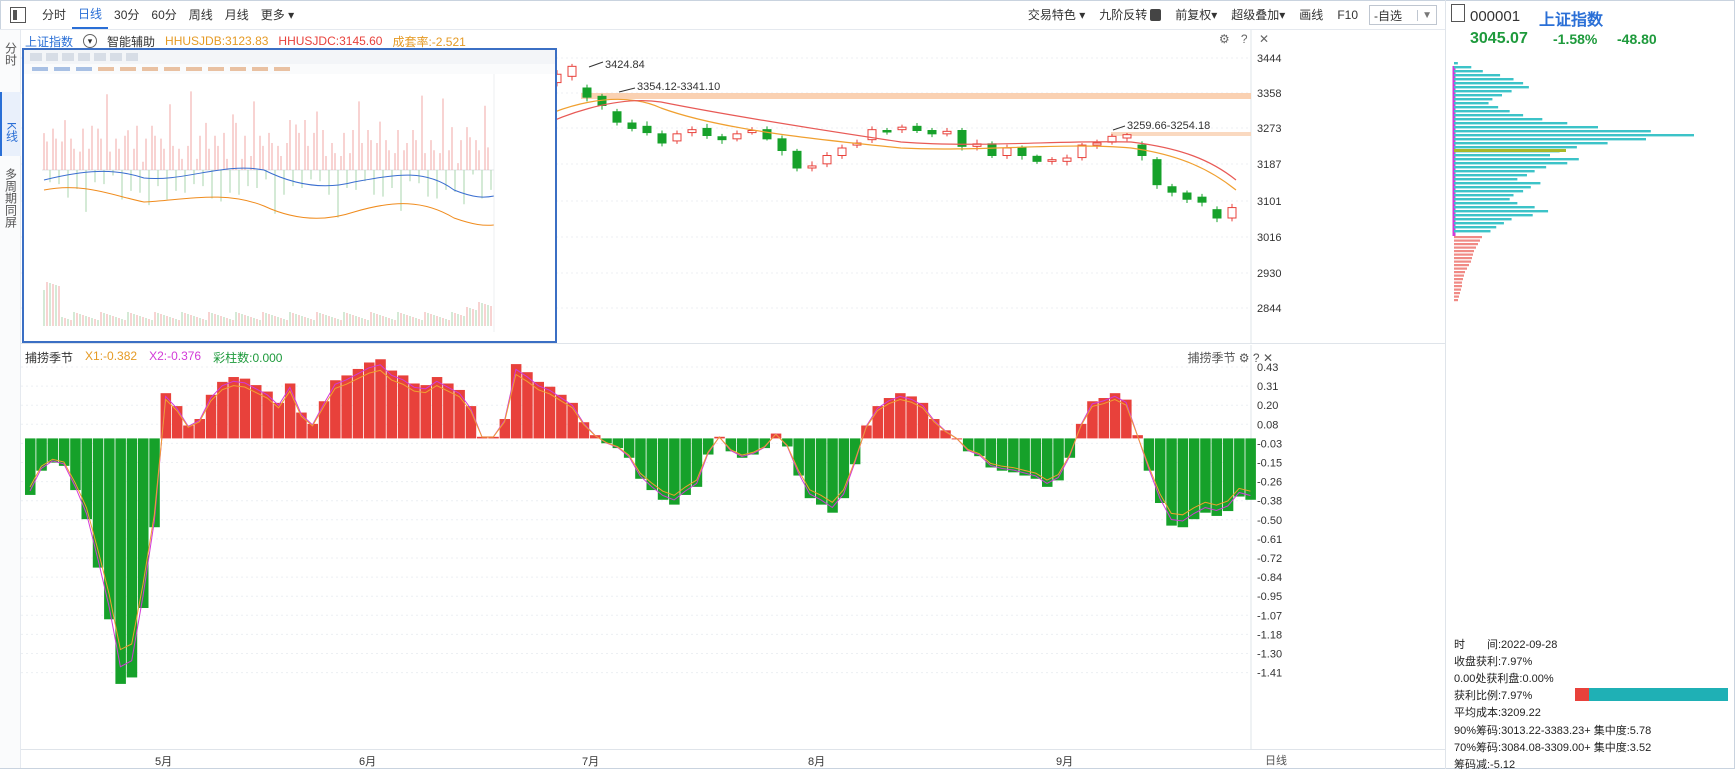  I want to click on period-tab-fenshi: 分时, so click(54, 14).